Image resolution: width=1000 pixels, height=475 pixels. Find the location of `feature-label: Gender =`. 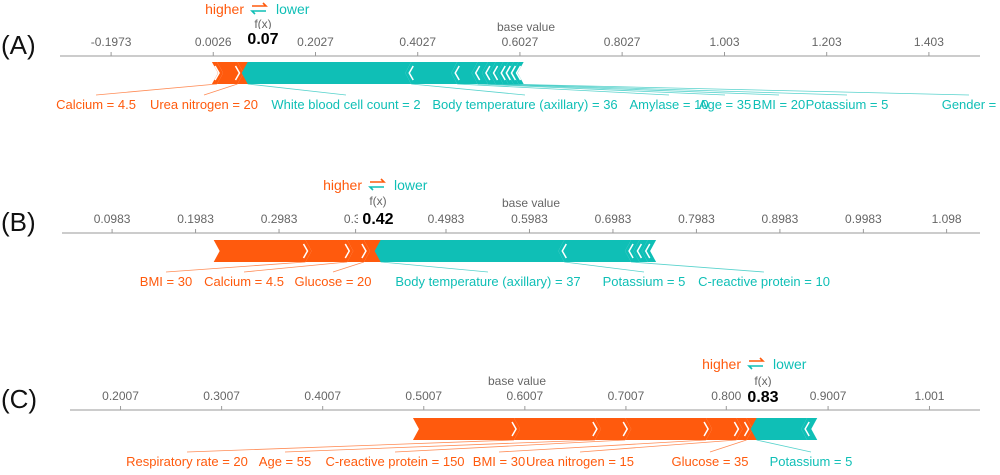

feature-label: Gender = is located at coordinates (969, 104).